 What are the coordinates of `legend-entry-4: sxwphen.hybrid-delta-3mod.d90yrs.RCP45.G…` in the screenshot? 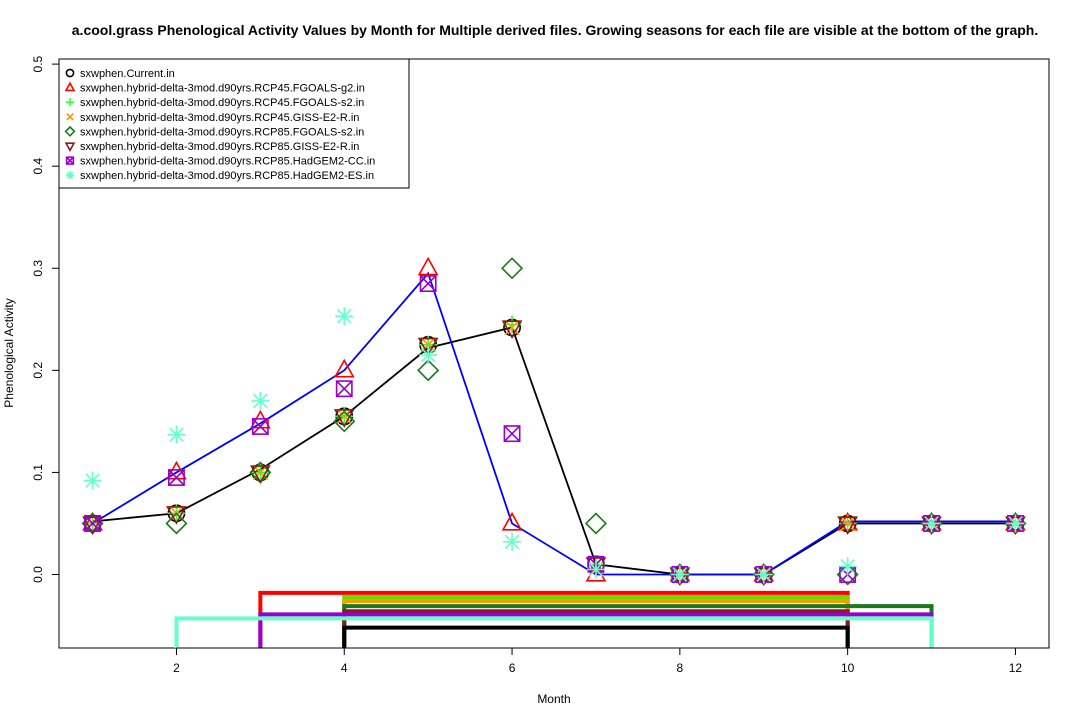 It's located at (219, 118).